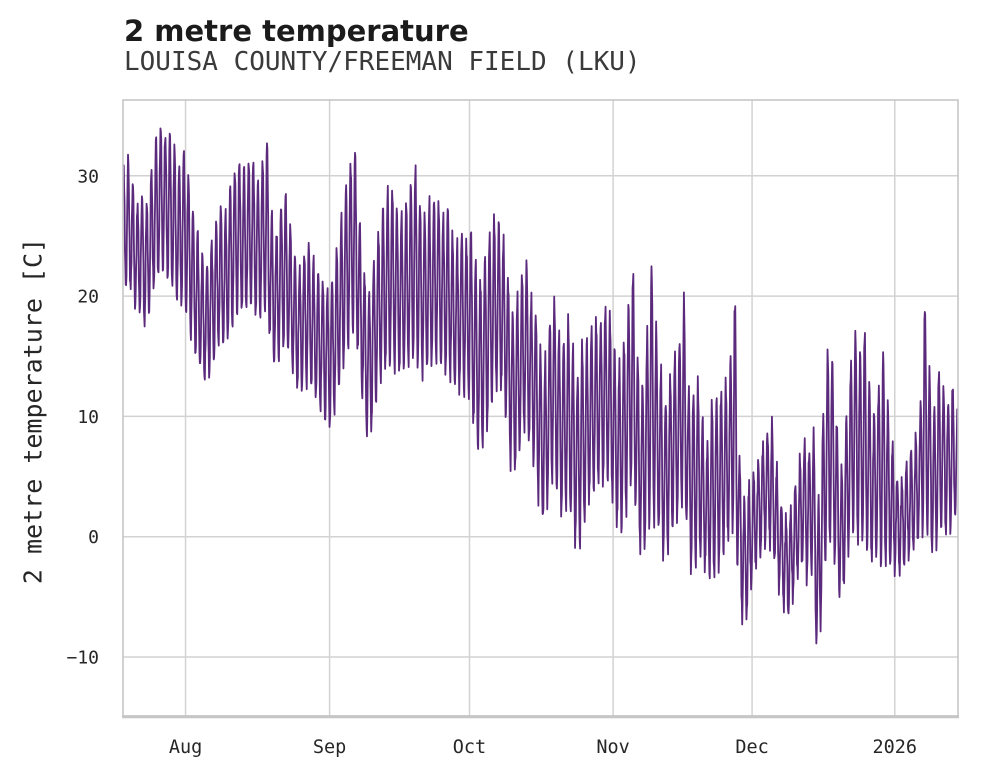 The image size is (981, 782). Describe the element at coordinates (88, 176) in the screenshot. I see `y-tick-label: 30` at that location.